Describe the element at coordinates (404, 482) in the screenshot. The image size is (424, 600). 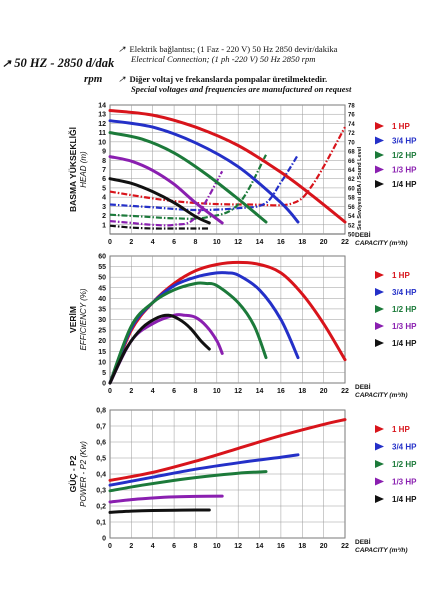
I see `legend-label: 1/3 HP` at that location.